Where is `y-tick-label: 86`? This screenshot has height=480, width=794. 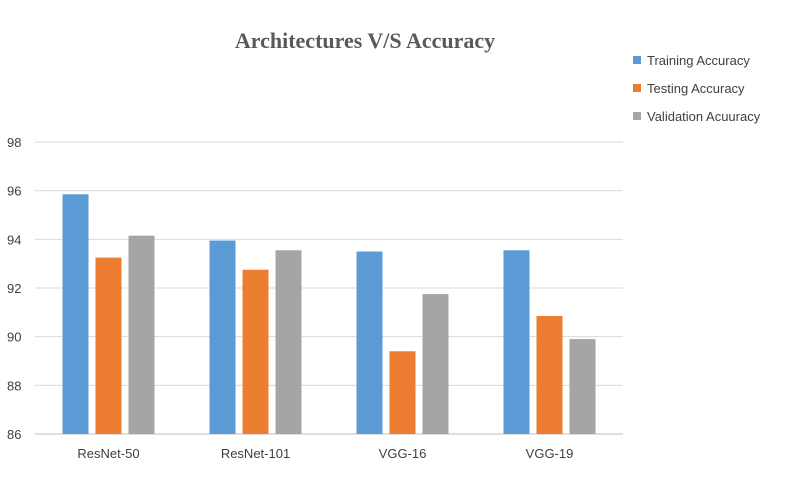
y-tick-label: 86 is located at coordinates (14, 434).